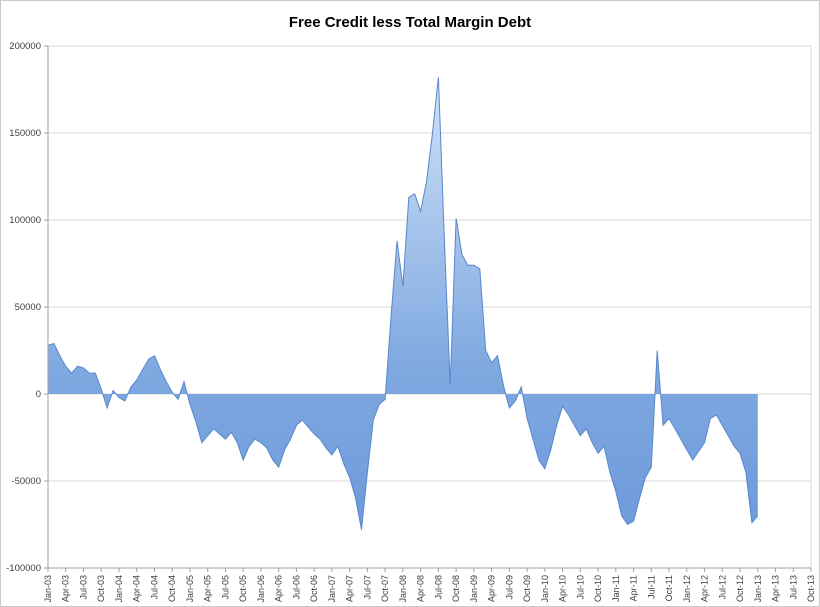 This screenshot has height=607, width=820. What do you see at coordinates (651, 587) in the screenshot?
I see `x-tick-label: Jul-11` at bounding box center [651, 587].